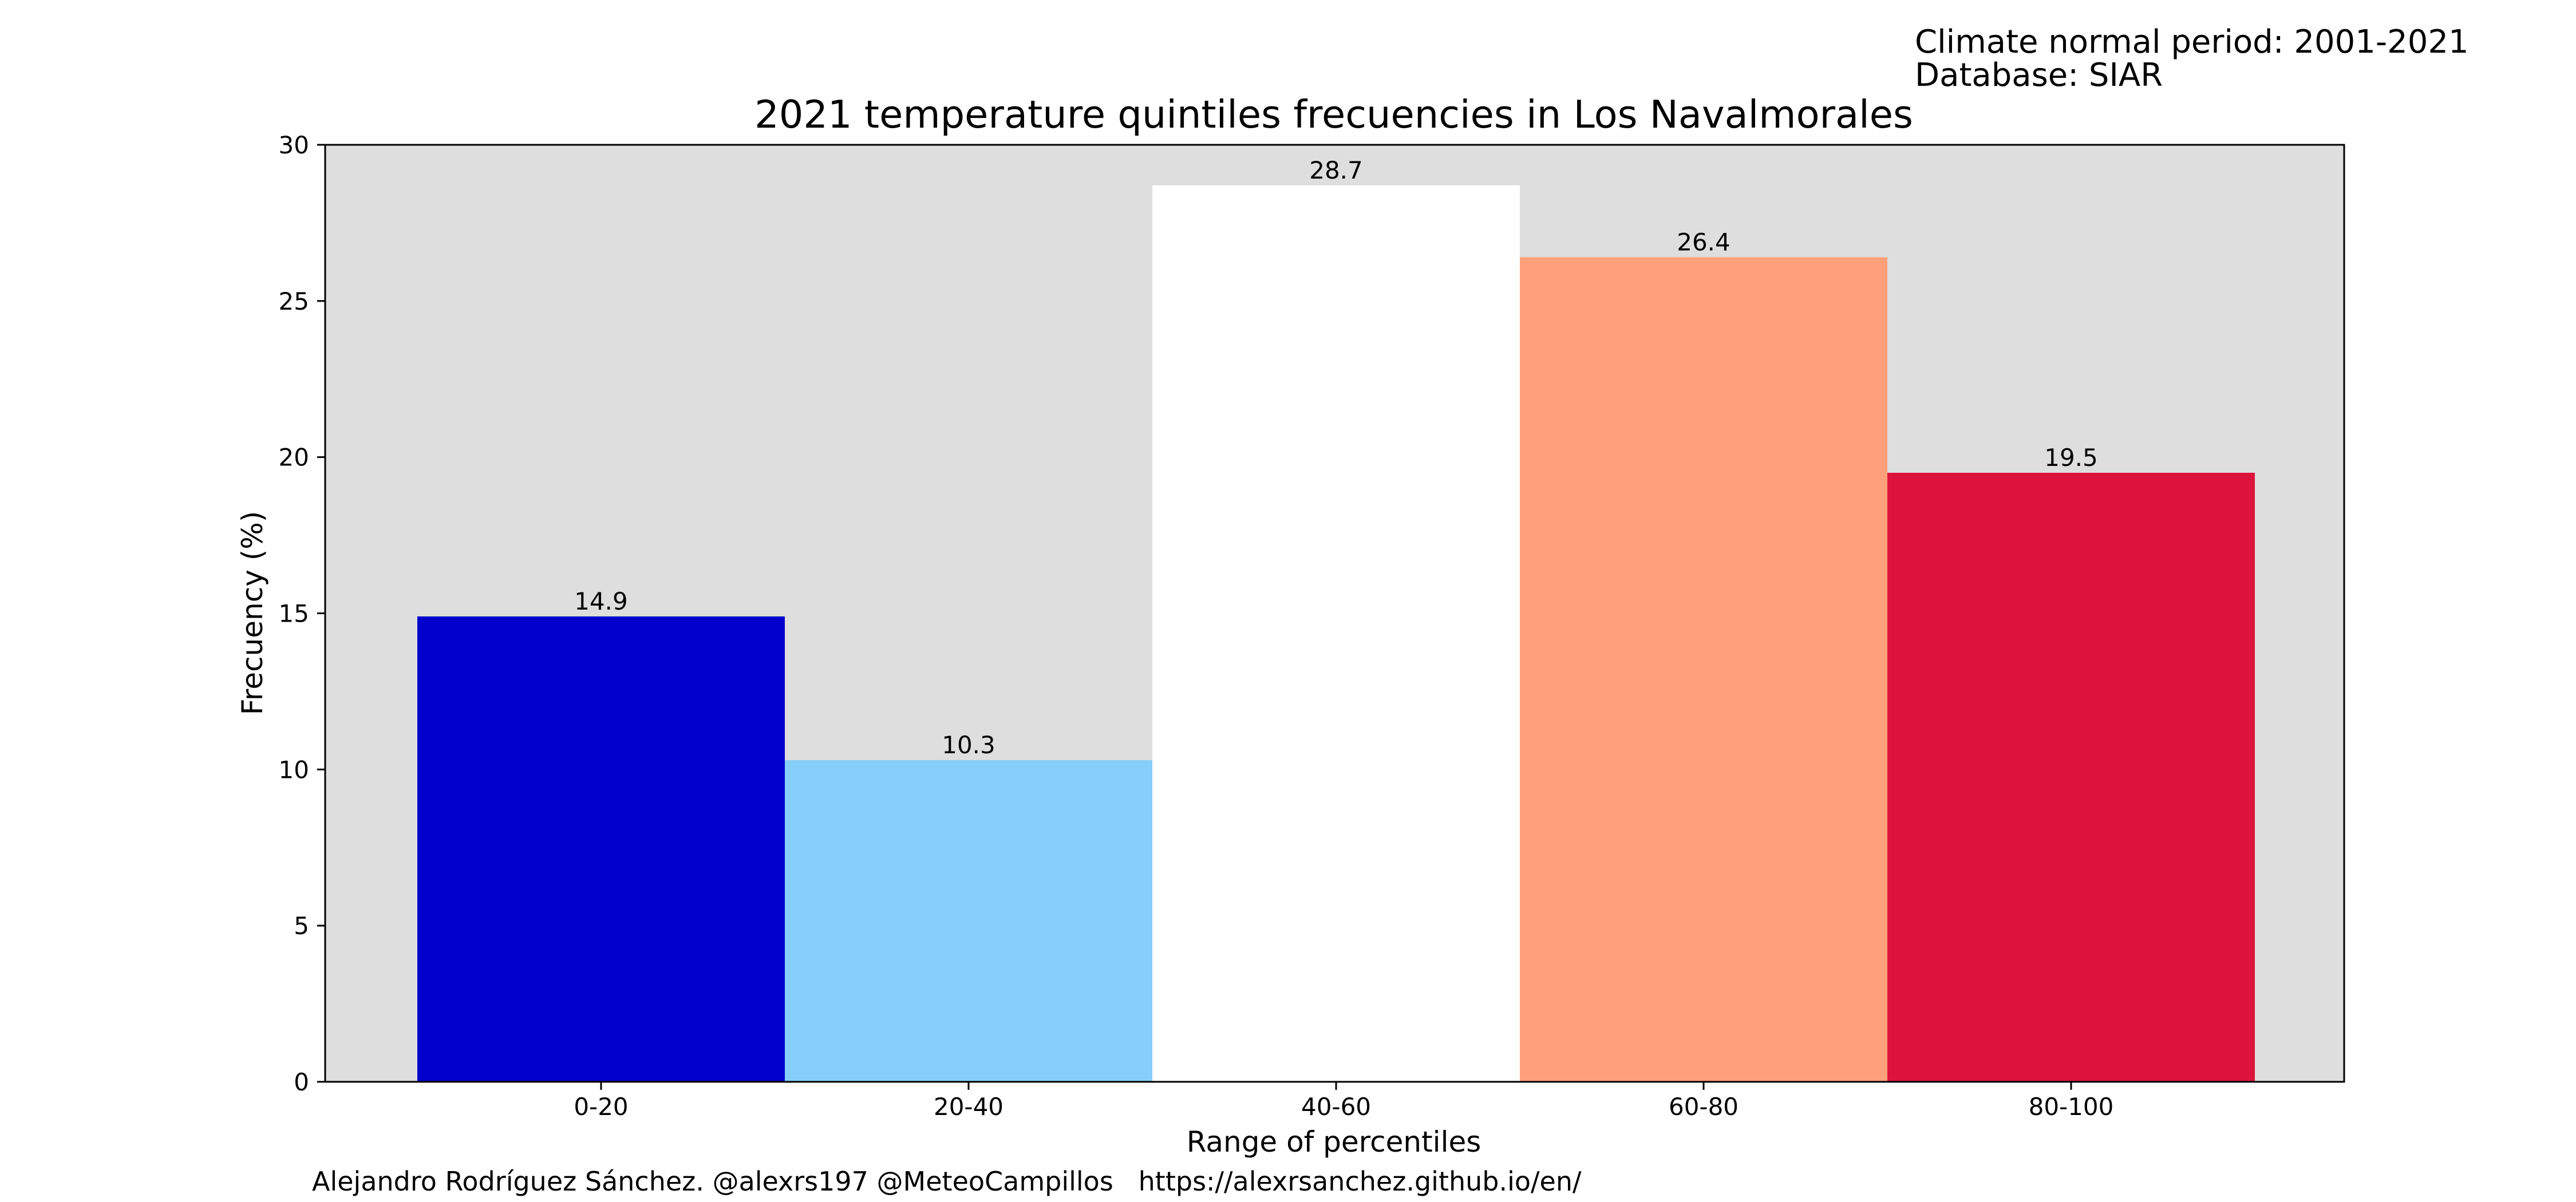  Describe the element at coordinates (968, 745) in the screenshot. I see `bar-value-label-20-40: 10.3` at that location.